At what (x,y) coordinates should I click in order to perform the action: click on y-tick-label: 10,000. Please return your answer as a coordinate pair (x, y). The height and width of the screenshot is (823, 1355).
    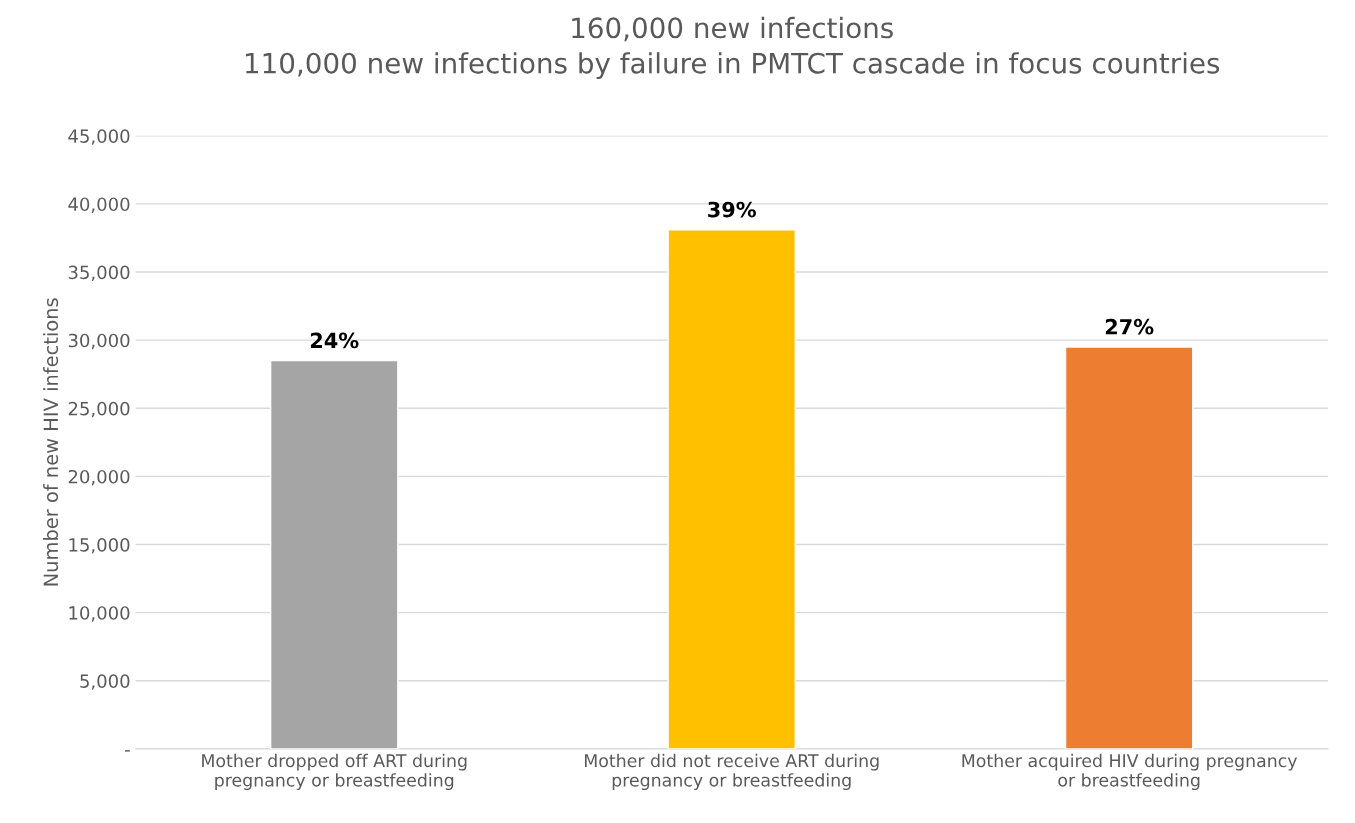
    Looking at the image, I should click on (99, 614).